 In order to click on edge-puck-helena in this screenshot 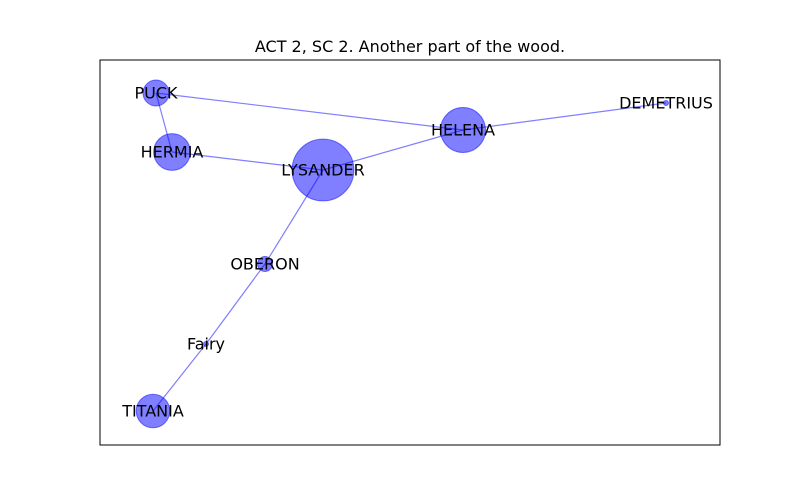, I will do `click(309, 111)`.